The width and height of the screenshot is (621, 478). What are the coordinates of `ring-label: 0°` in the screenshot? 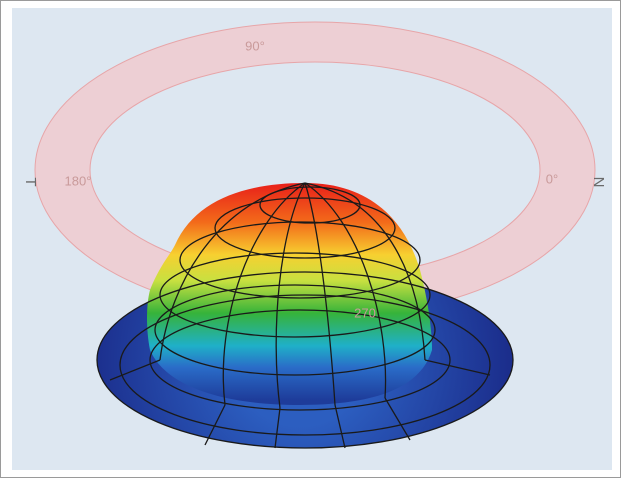 It's located at (552, 178).